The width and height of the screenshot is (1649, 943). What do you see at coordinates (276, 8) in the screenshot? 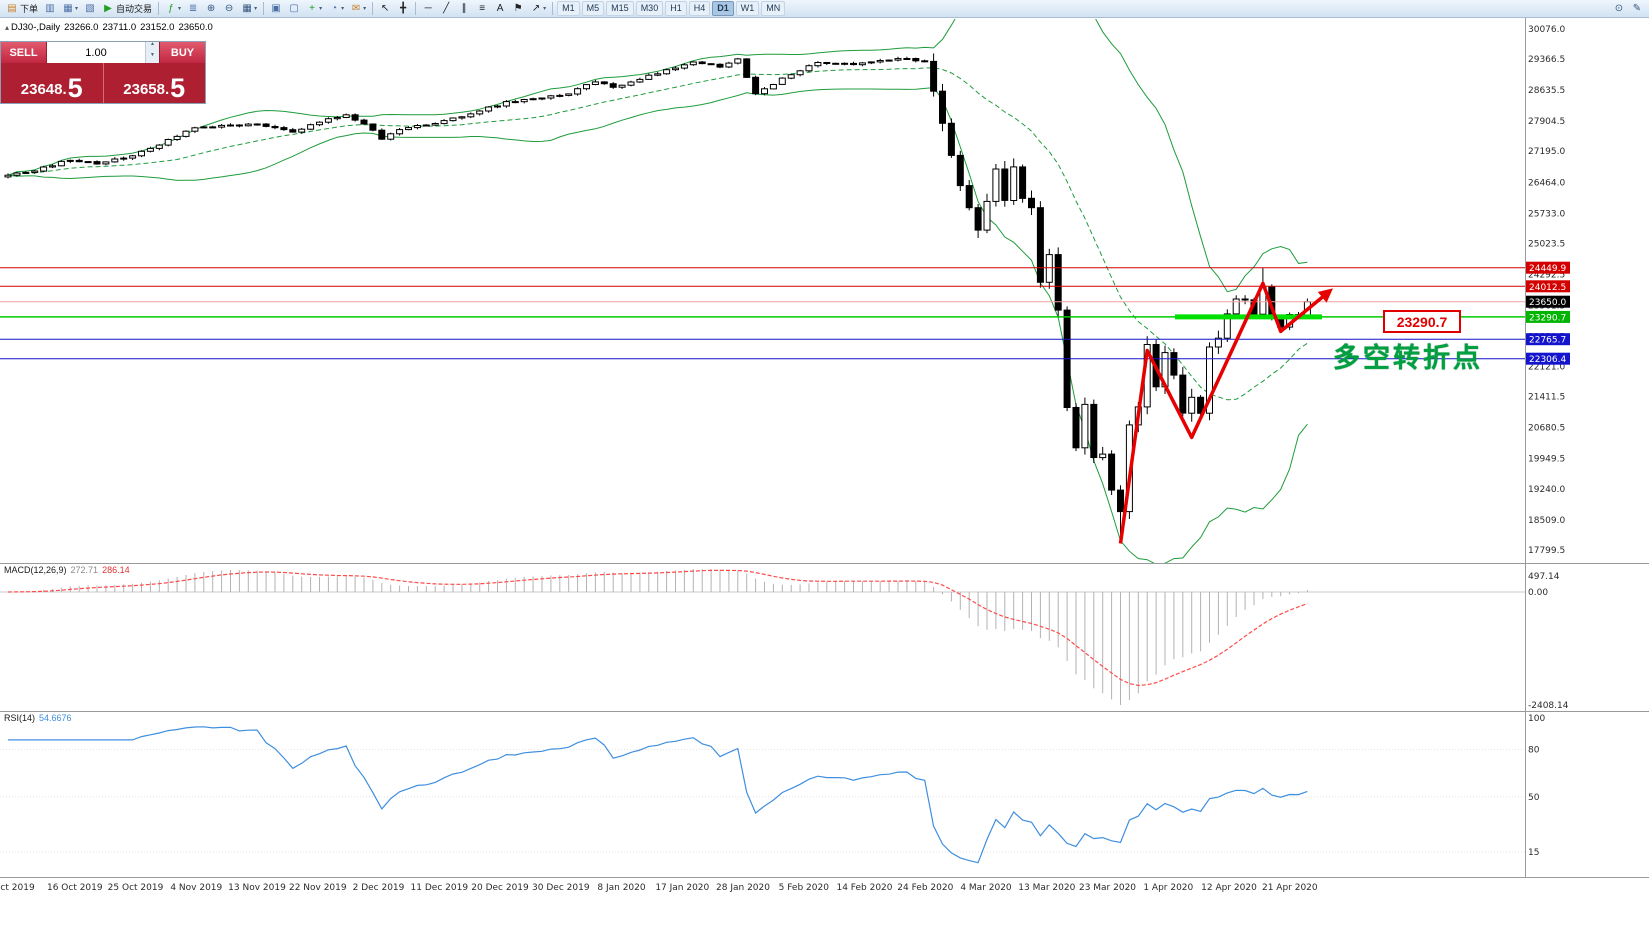
I see `tile-windows-button: ▣` at bounding box center [276, 8].